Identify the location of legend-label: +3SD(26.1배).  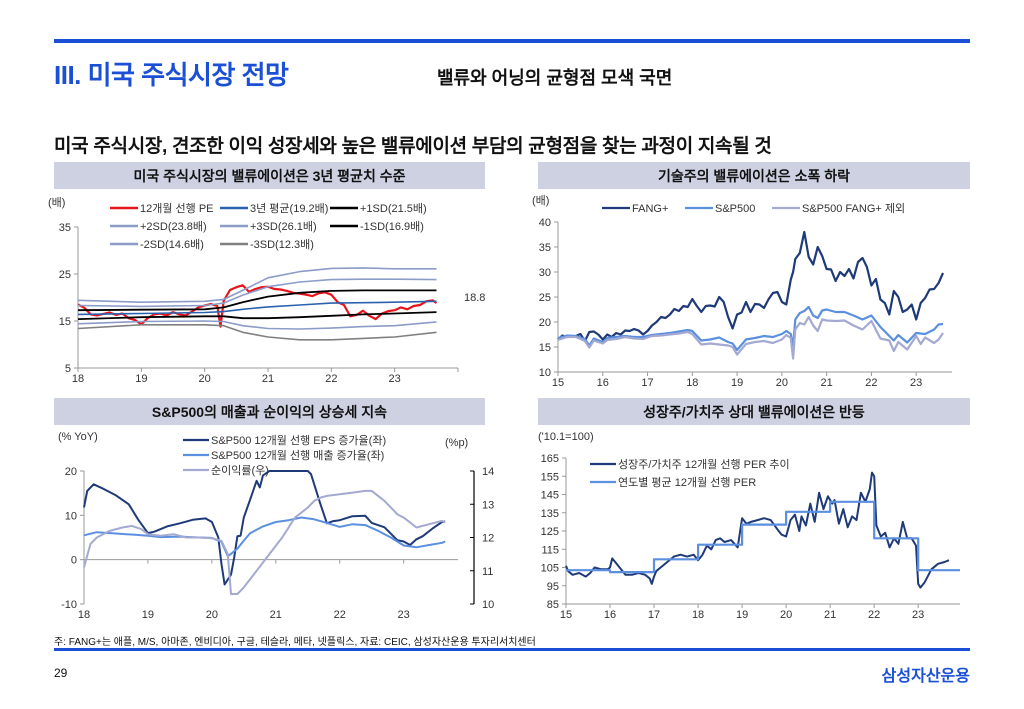
(283, 226).